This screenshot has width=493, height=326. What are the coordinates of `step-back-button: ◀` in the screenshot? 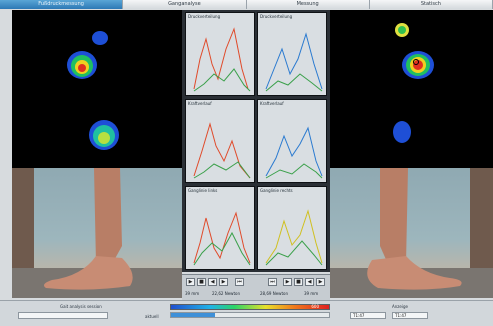 It's located at (212, 282).